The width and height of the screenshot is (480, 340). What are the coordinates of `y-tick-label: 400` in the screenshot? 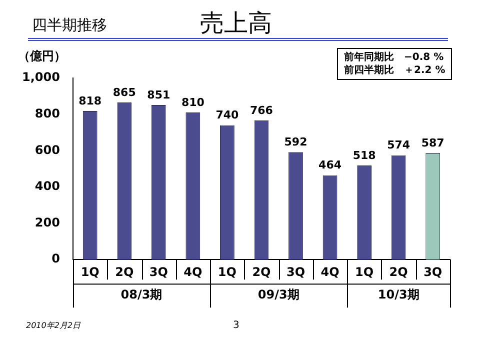 It's located at (47, 186).